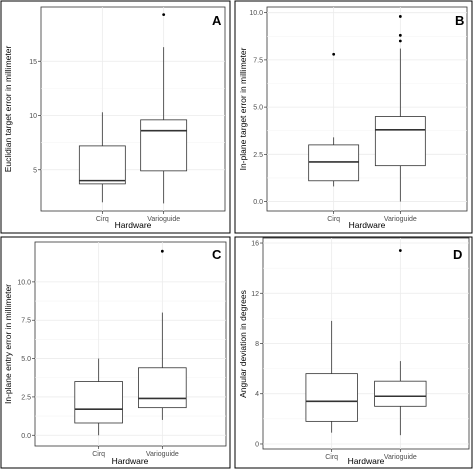  What do you see at coordinates (367, 225) in the screenshot?
I see `panel-b-x-axis-title: Hardware` at bounding box center [367, 225].